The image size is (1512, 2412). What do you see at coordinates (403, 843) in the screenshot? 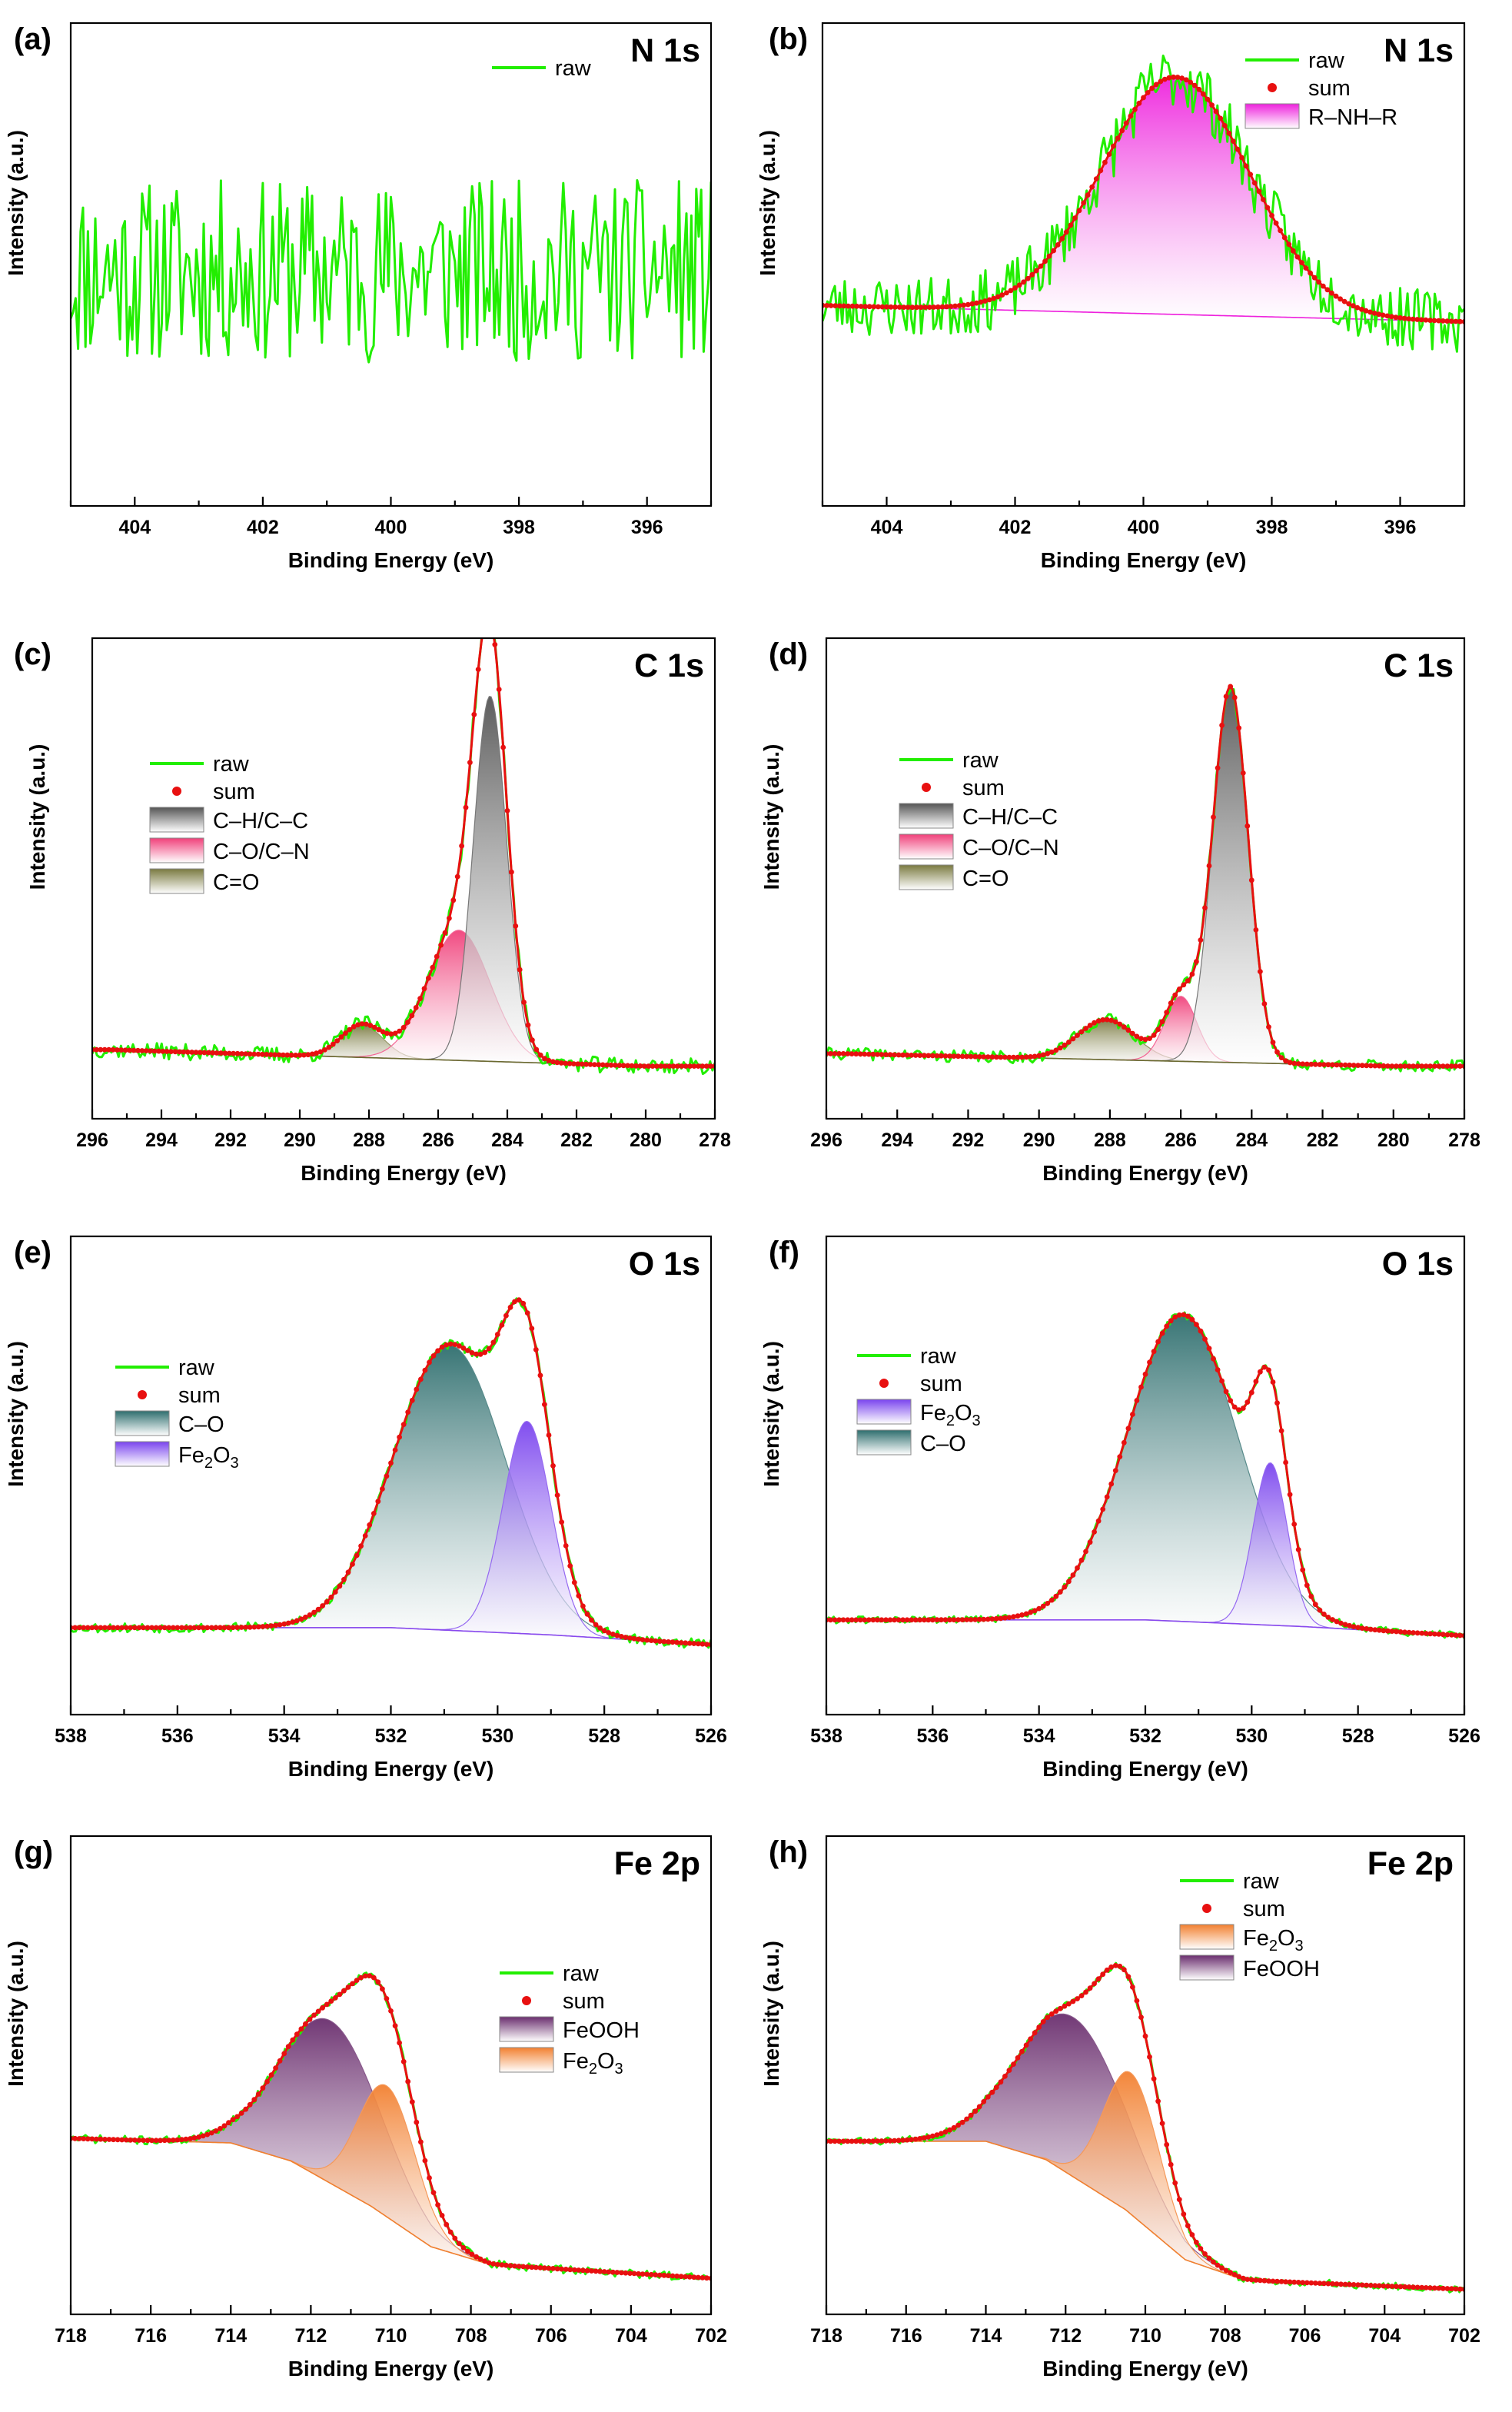
I see `sum-points` at bounding box center [403, 843].